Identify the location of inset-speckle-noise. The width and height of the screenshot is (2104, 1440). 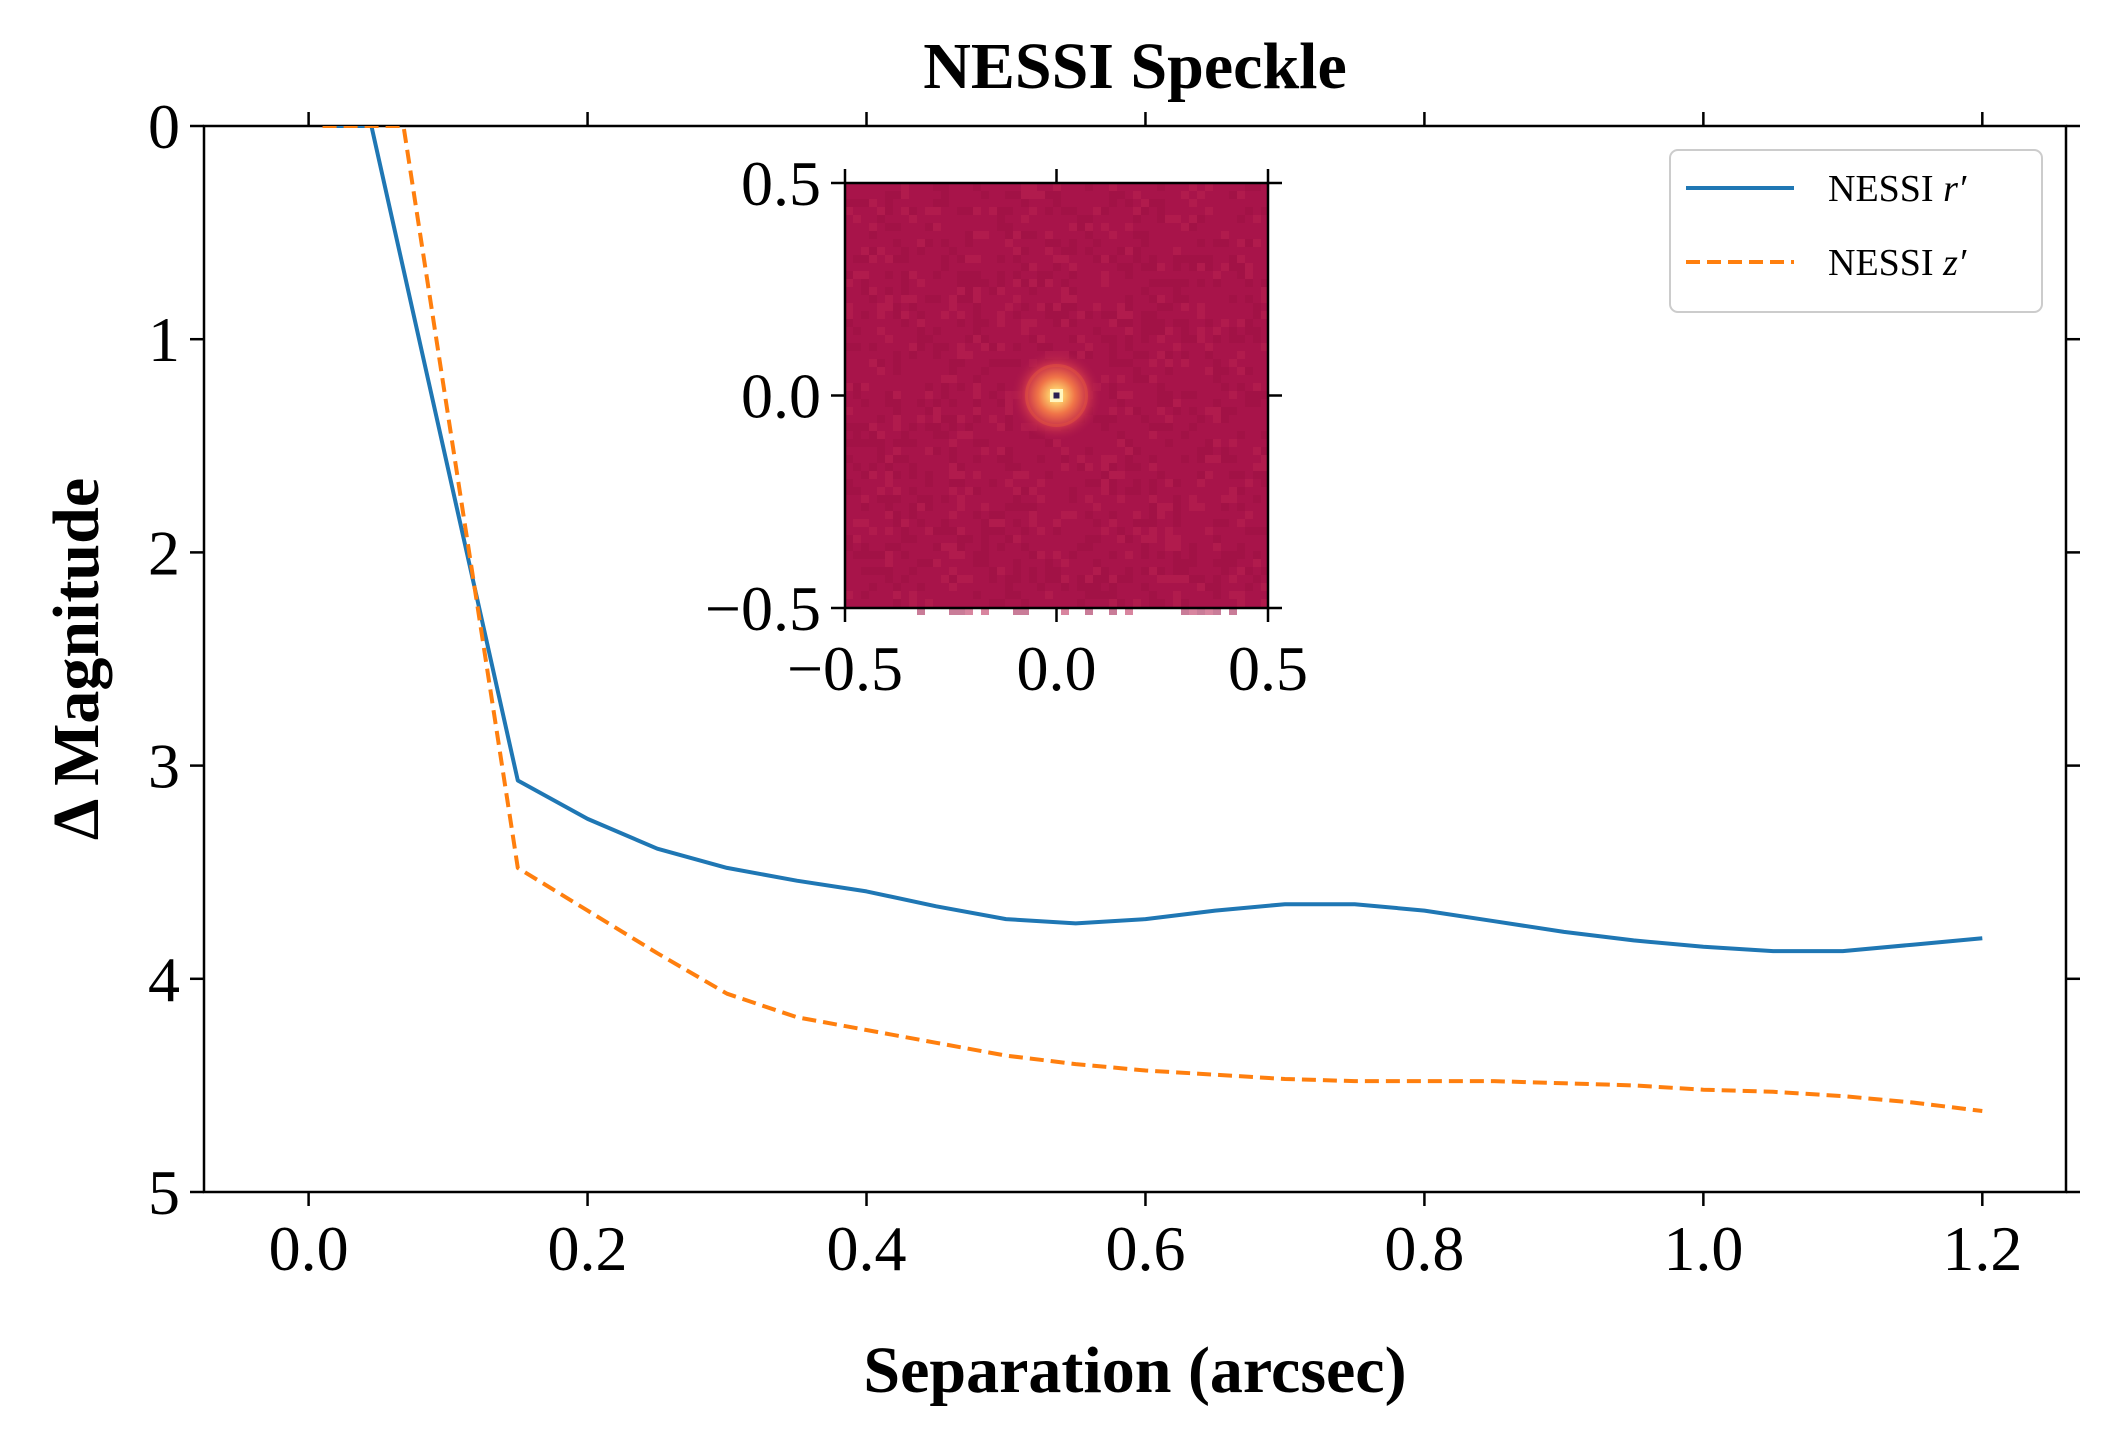
(1057, 399).